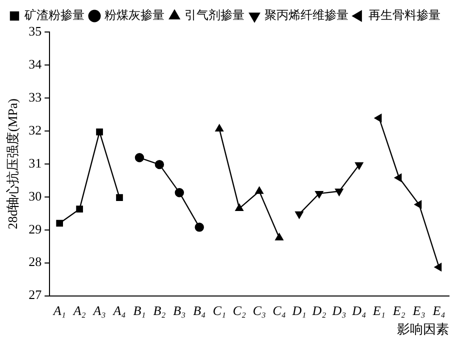  What do you see at coordinates (79, 310) in the screenshot?
I see `x-tick-label: A₂` at bounding box center [79, 310].